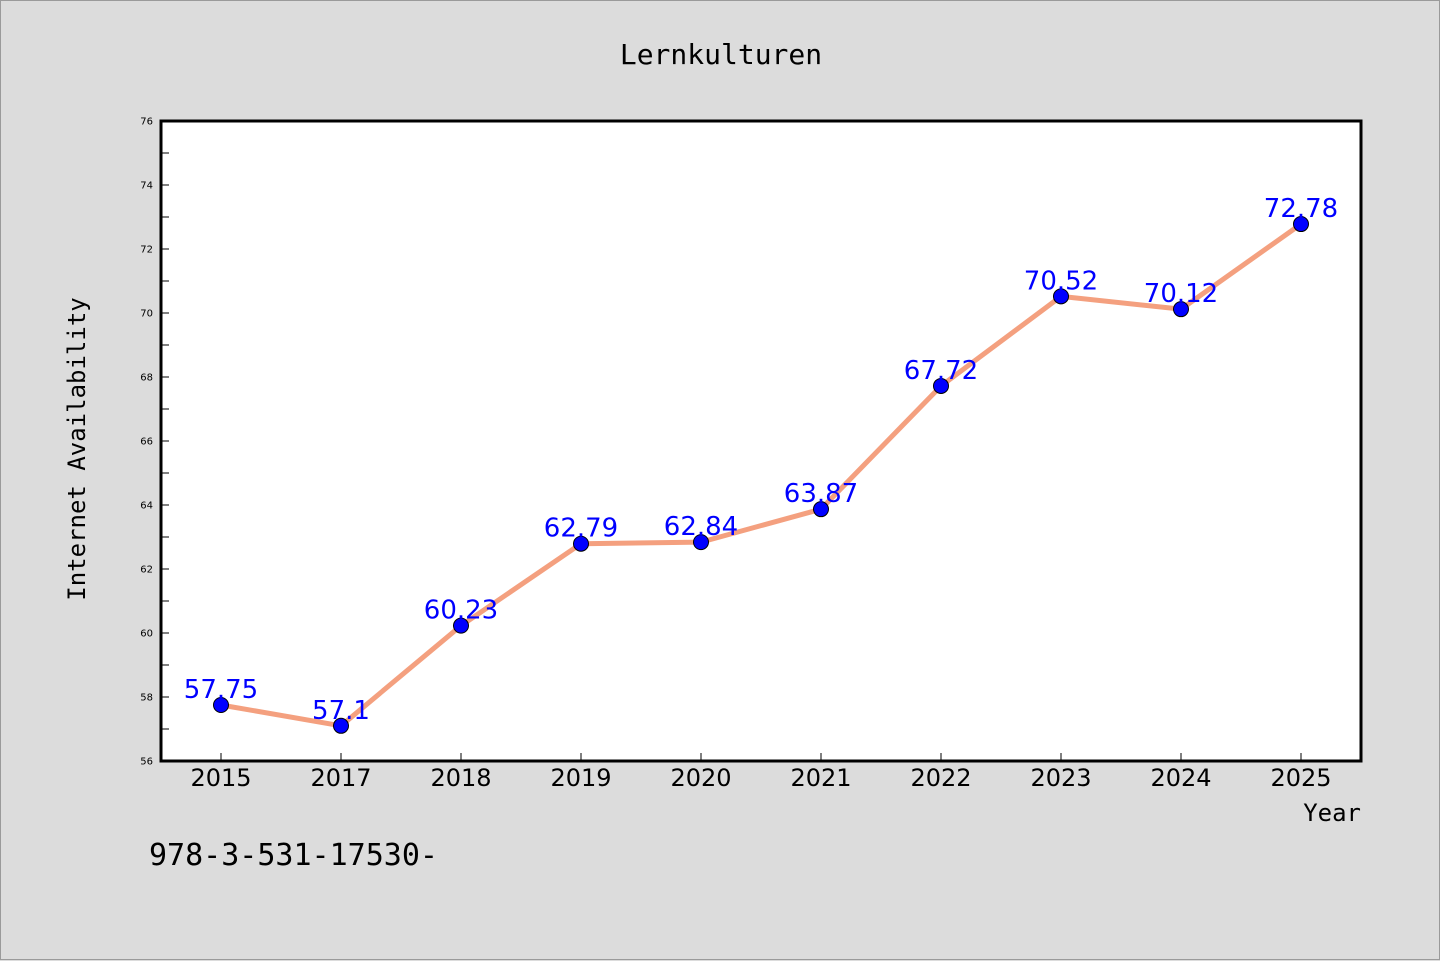 The image size is (1440, 961). What do you see at coordinates (460, 778) in the screenshot?
I see `x-tick-label: 2018` at bounding box center [460, 778].